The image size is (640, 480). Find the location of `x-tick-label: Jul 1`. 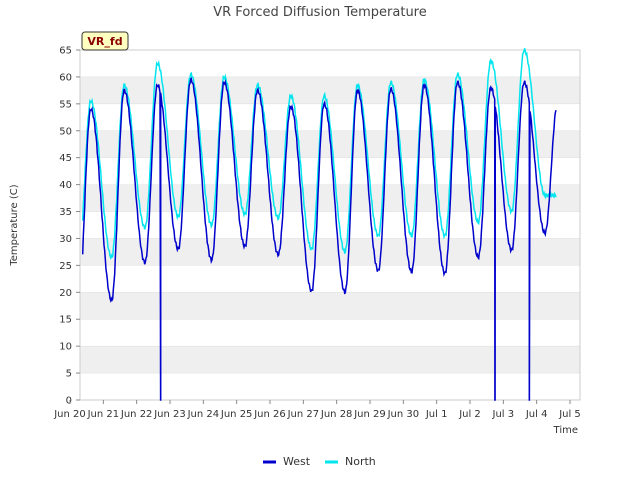

x-tick-label: Jul 1 is located at coordinates (436, 414).